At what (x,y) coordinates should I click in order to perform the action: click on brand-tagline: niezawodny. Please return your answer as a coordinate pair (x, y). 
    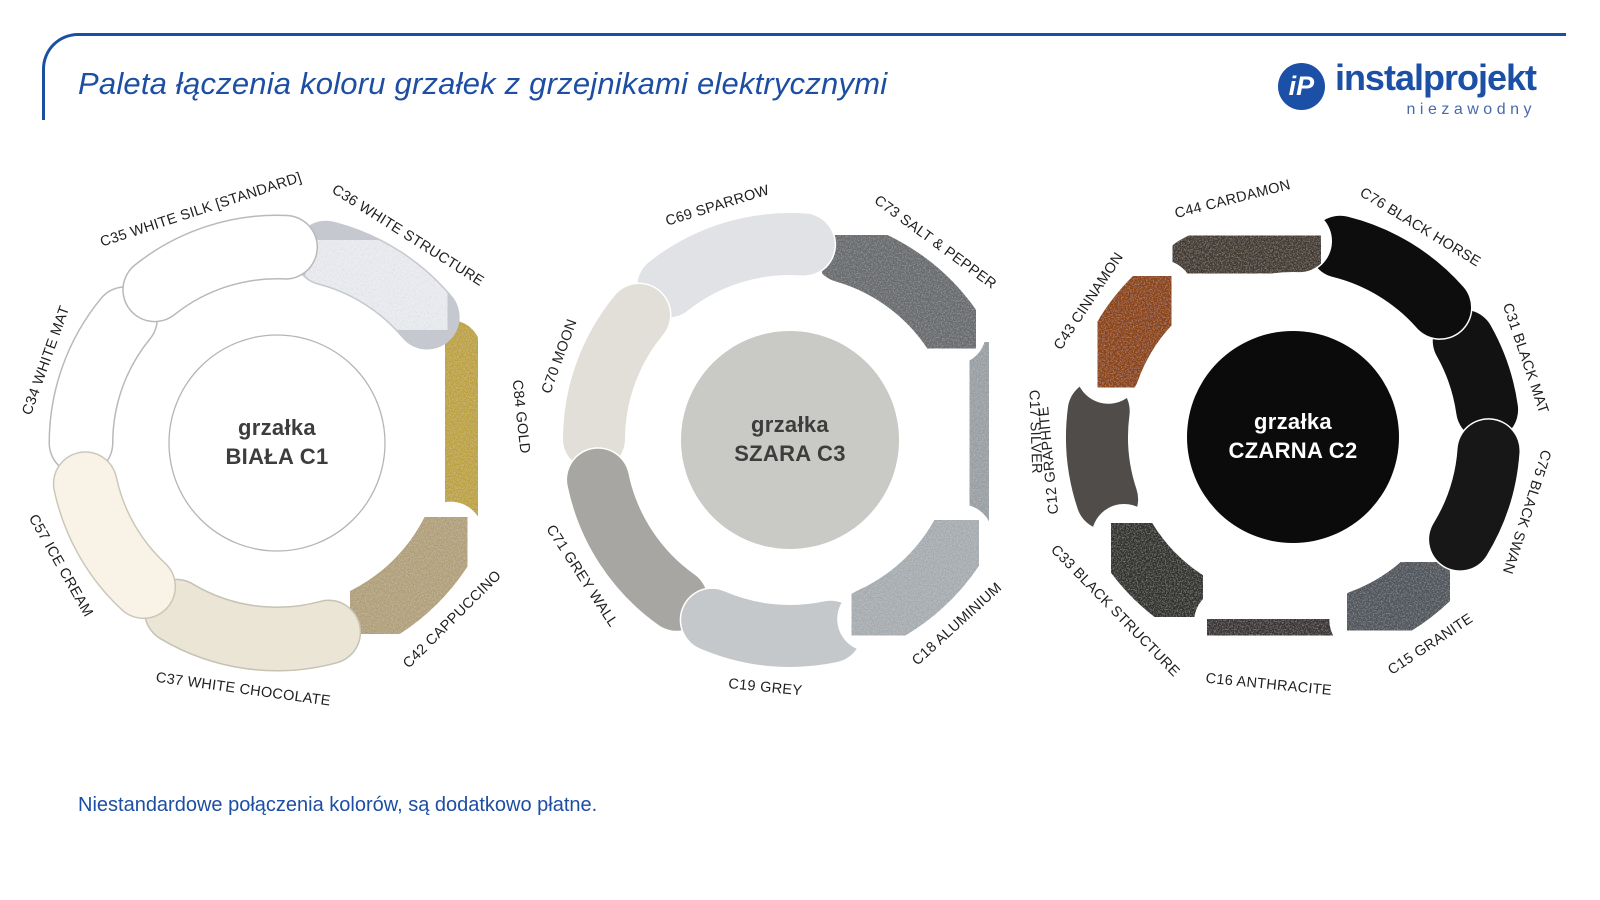
    Looking at the image, I should click on (1471, 109).